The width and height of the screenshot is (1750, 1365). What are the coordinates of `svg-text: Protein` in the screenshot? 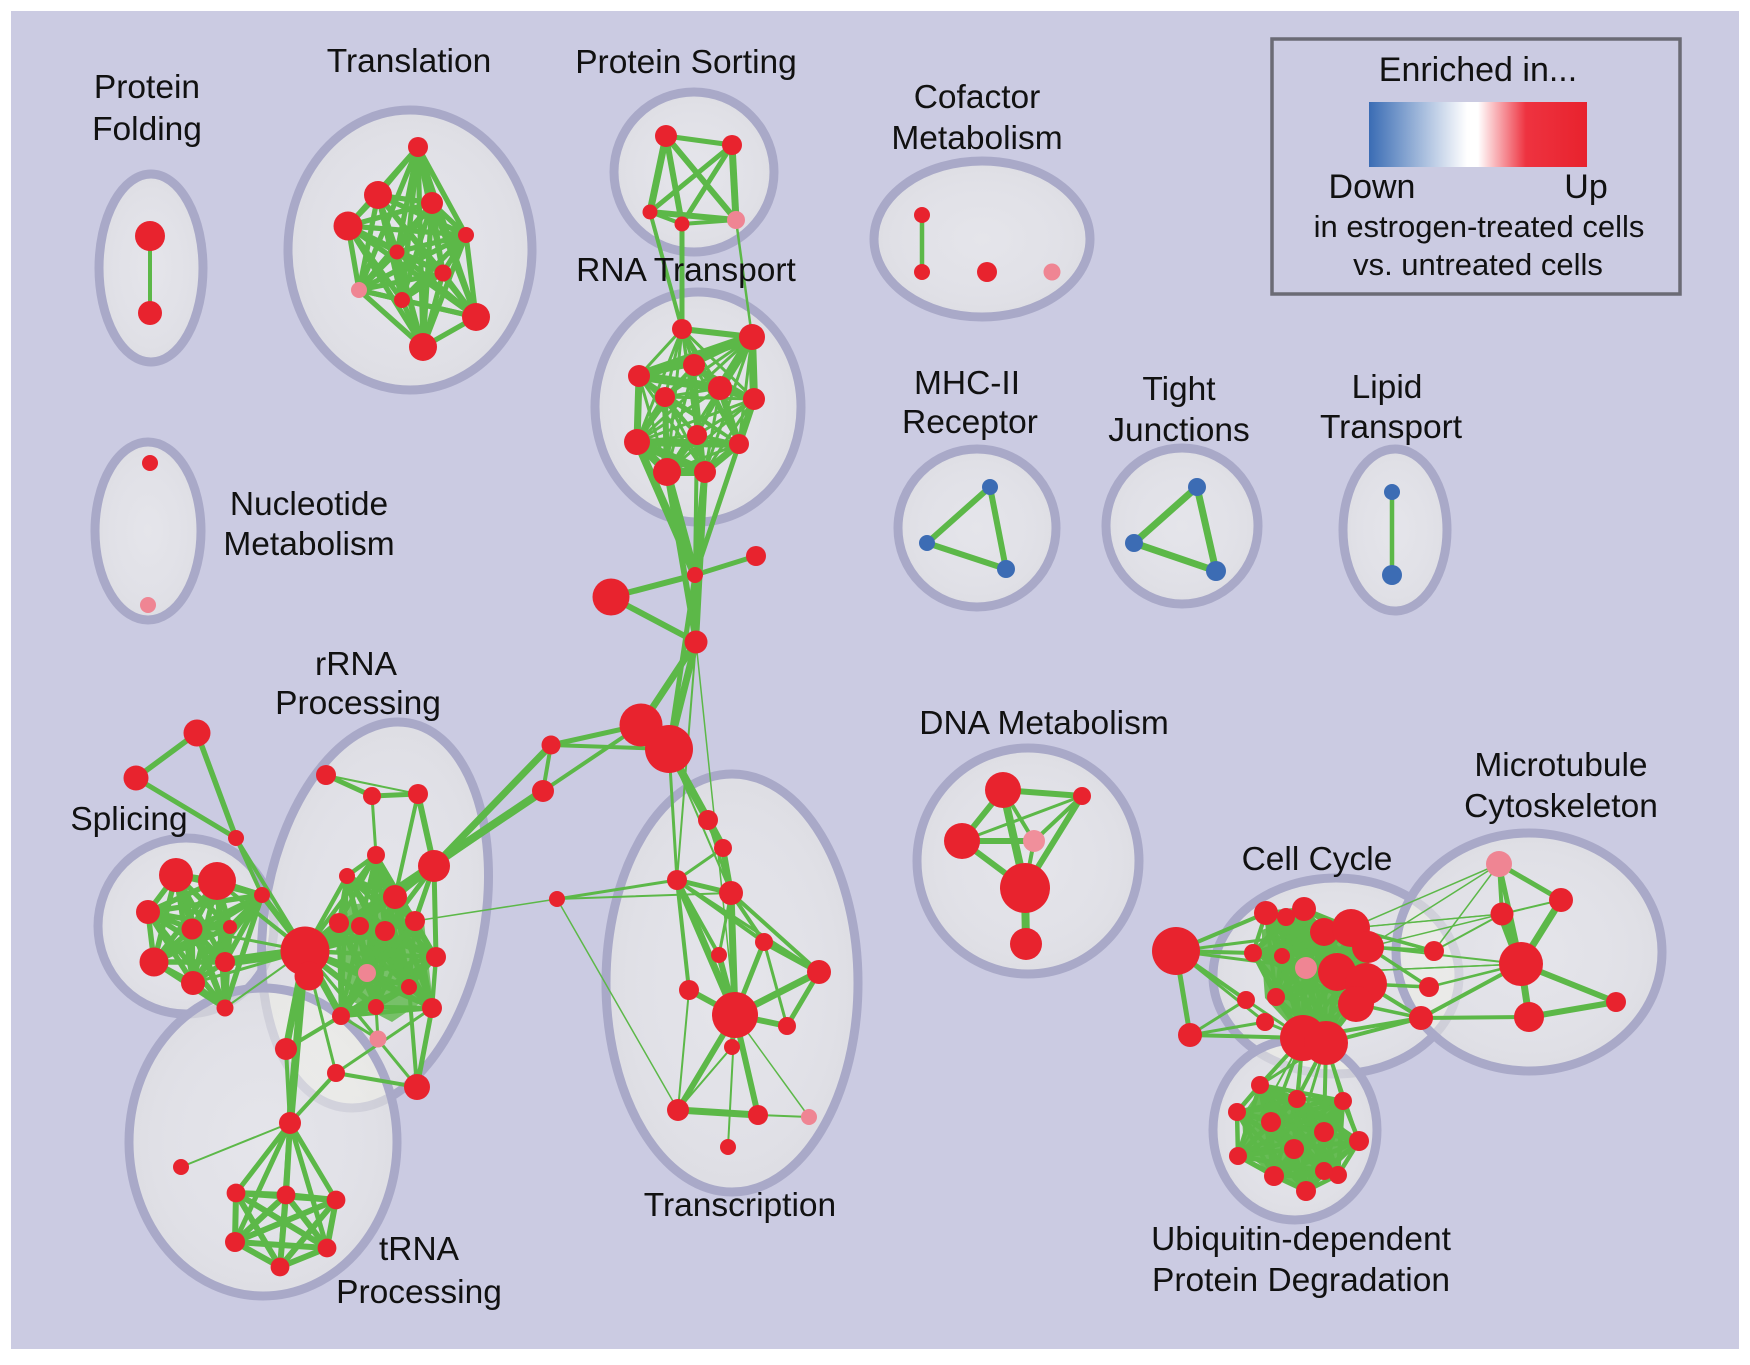 It's located at (147, 87).